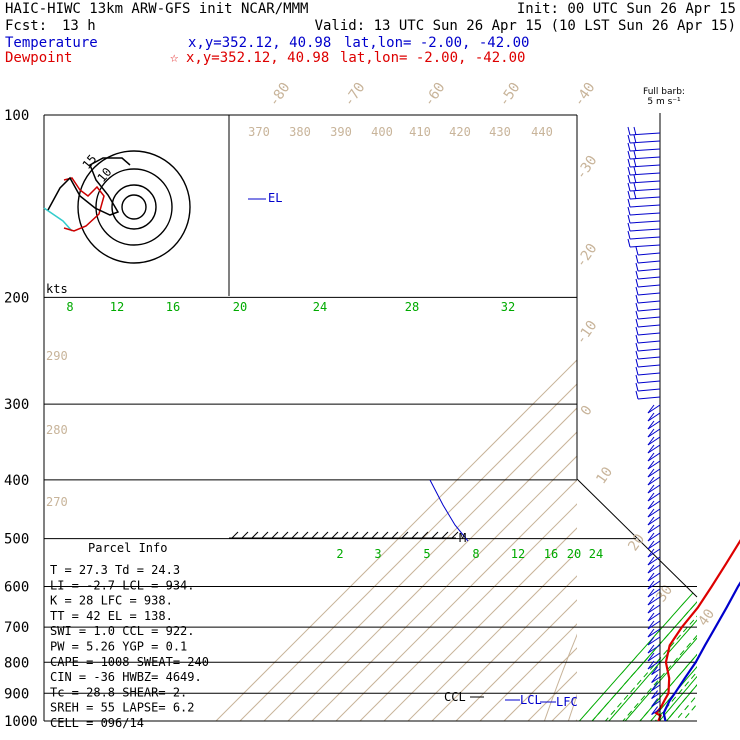 The width and height of the screenshot is (740, 740). I want to click on theta-label: 430, so click(500, 132).